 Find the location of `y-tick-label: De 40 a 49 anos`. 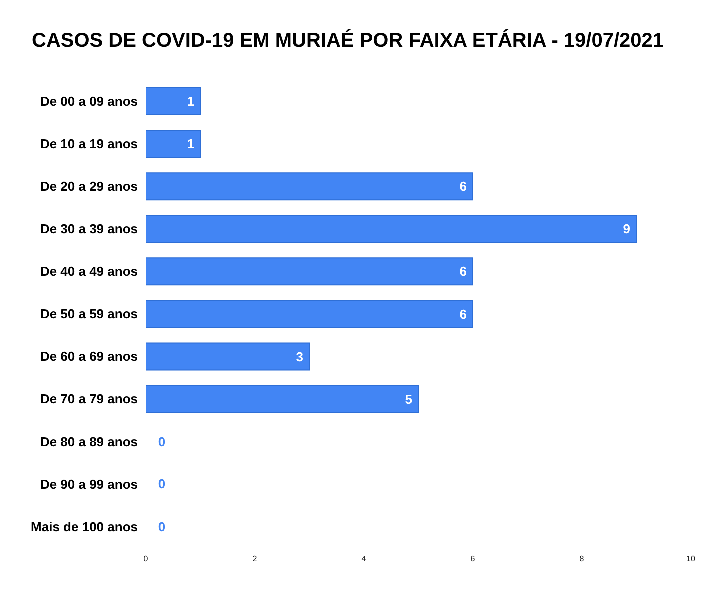

y-tick-label: De 40 a 49 anos is located at coordinates (89, 272).